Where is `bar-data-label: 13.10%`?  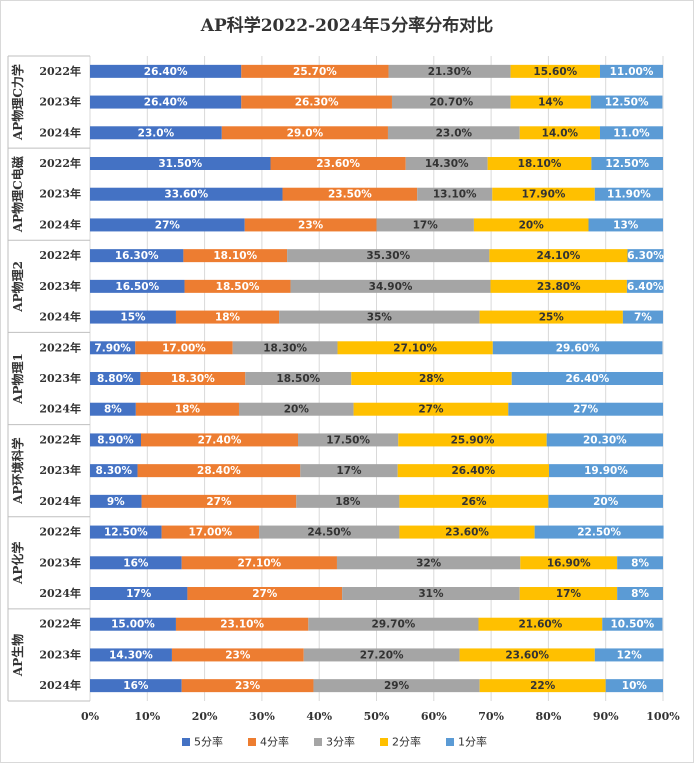 bar-data-label: 13.10% is located at coordinates (455, 195).